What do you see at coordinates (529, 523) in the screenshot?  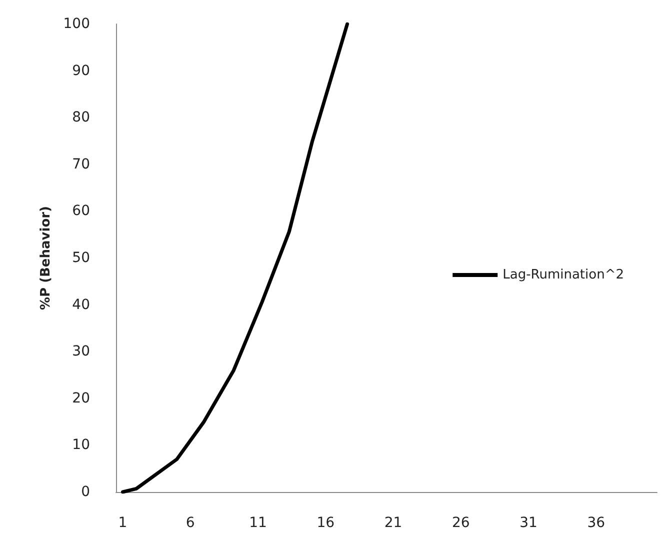 I see `x-tick-label: 31` at bounding box center [529, 523].